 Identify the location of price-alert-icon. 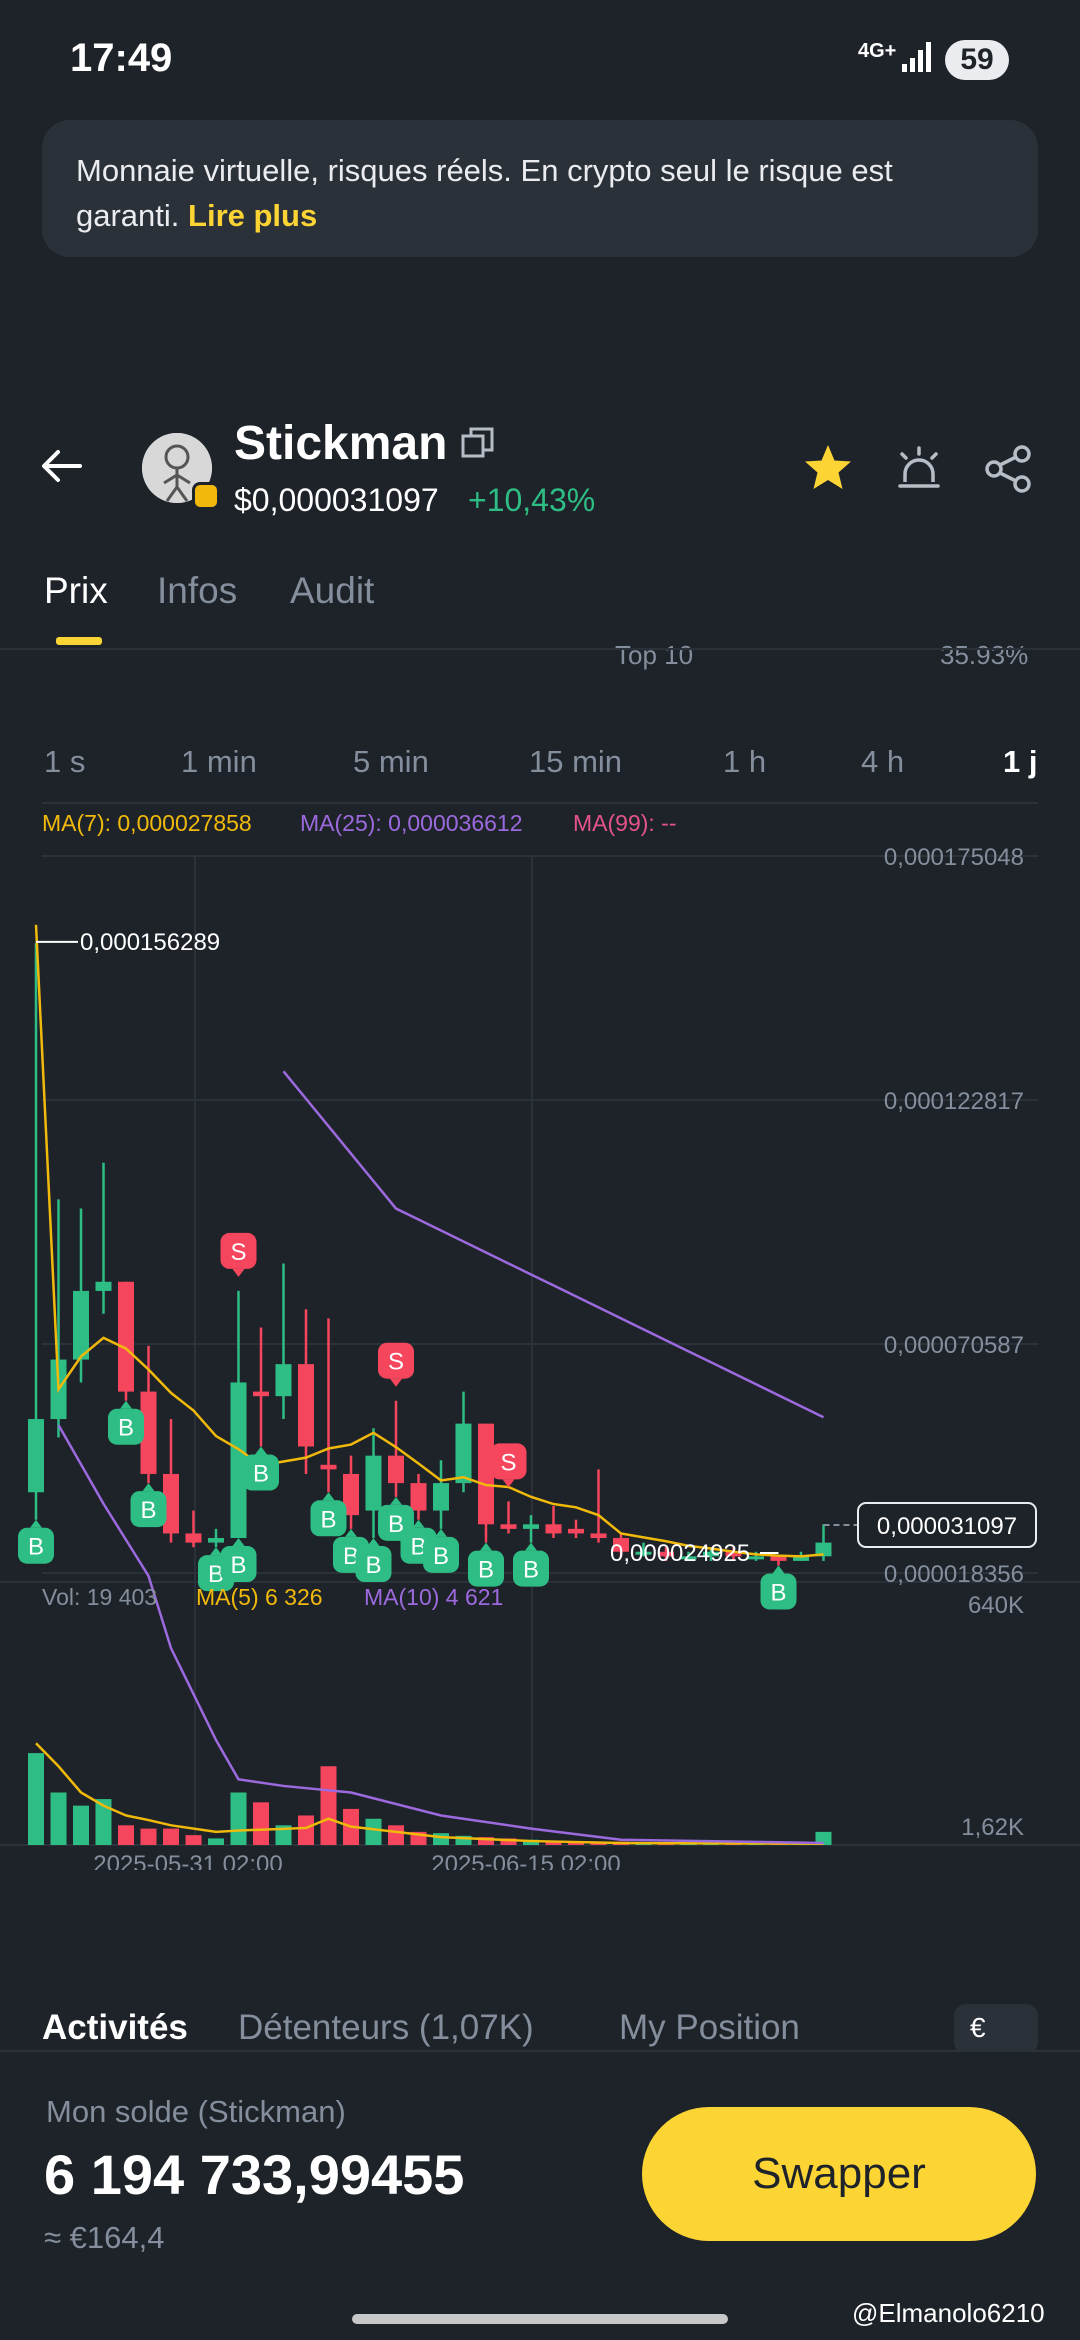
(919, 469).